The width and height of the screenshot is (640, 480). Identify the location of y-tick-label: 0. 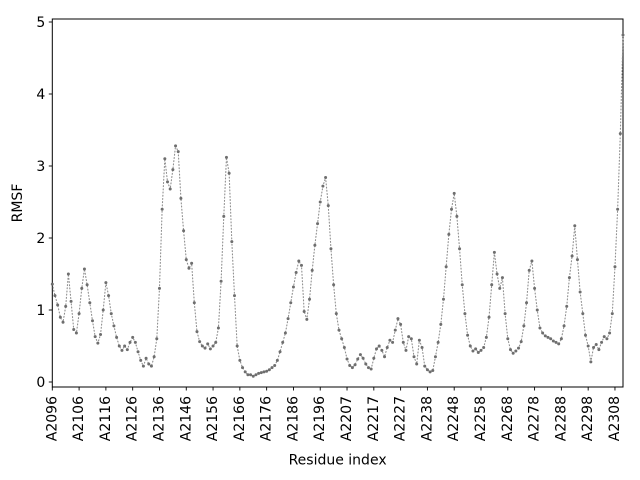
(40, 383).